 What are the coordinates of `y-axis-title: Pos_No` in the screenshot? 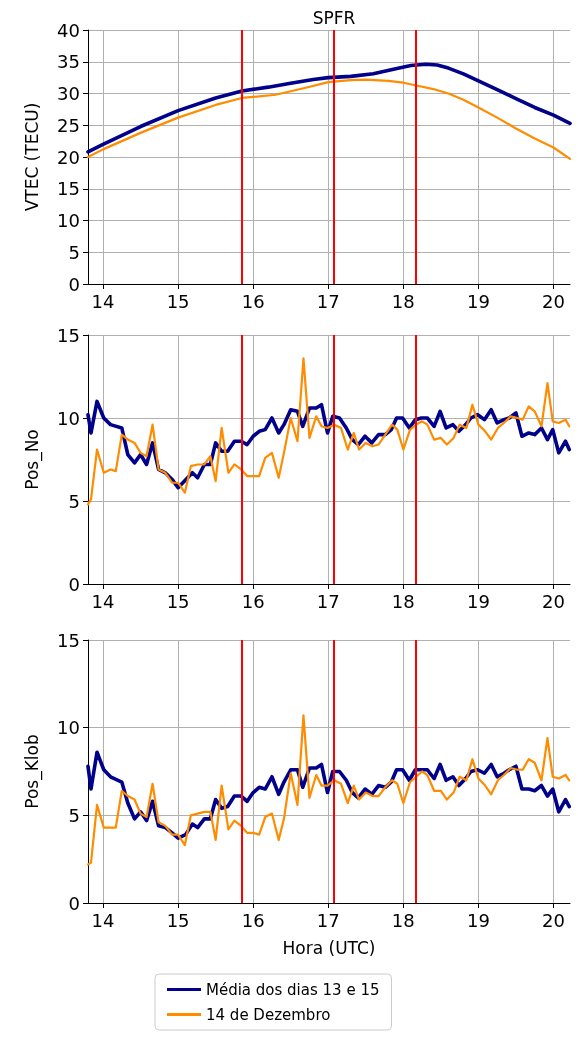 It's located at (32, 459).